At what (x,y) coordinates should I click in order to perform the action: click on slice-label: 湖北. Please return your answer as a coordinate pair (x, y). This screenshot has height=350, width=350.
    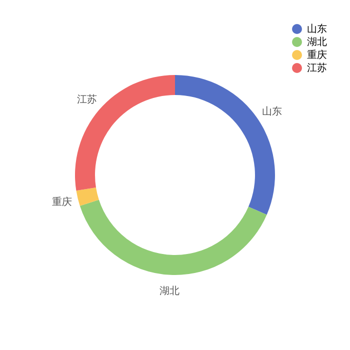
    Looking at the image, I should click on (170, 290).